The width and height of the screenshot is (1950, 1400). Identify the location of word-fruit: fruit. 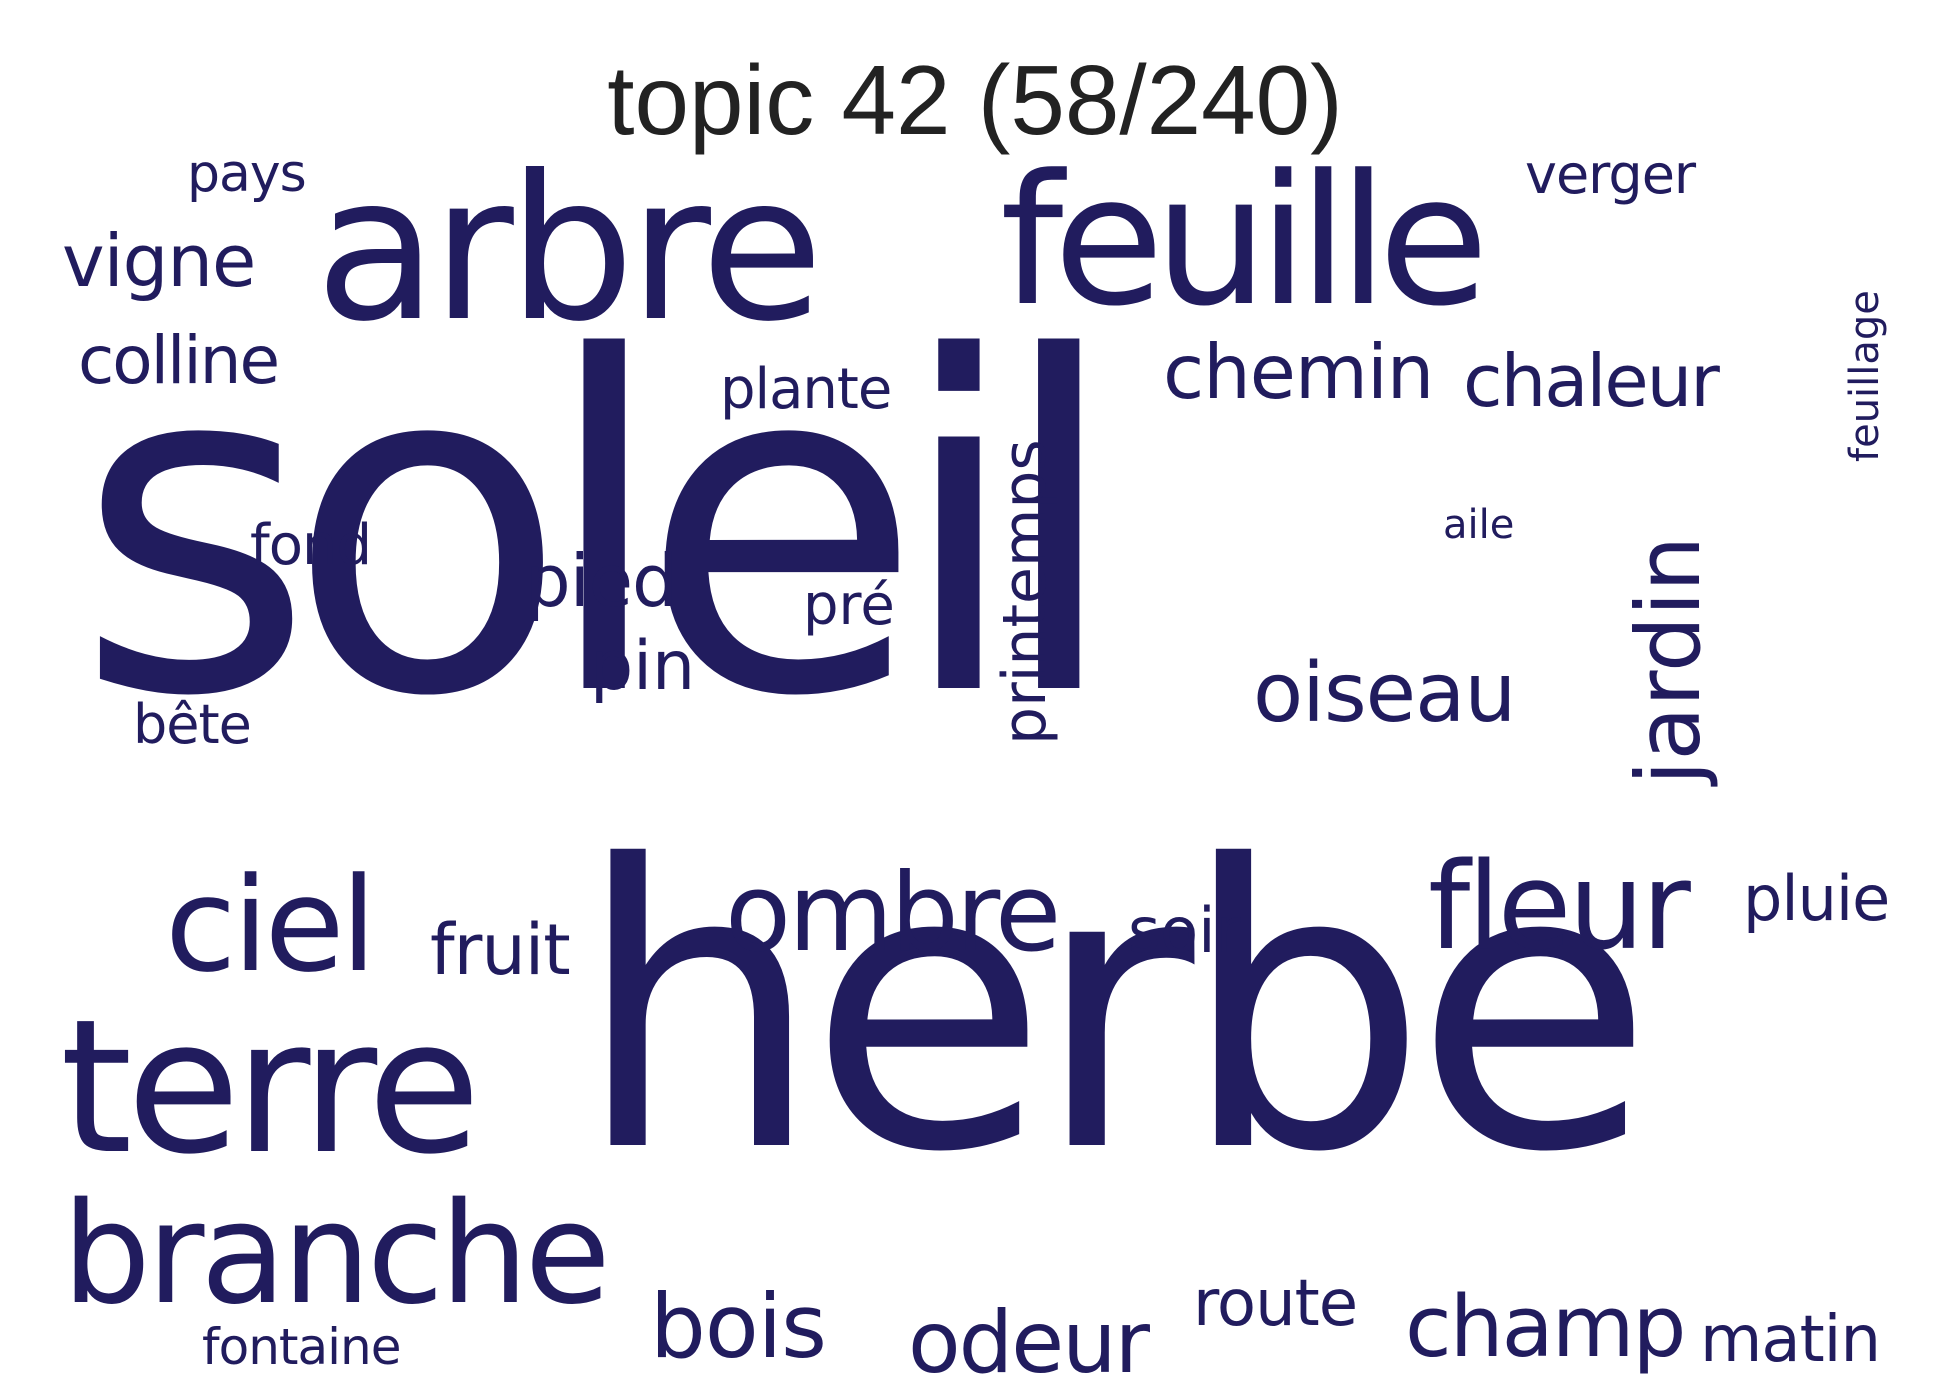
(500, 950).